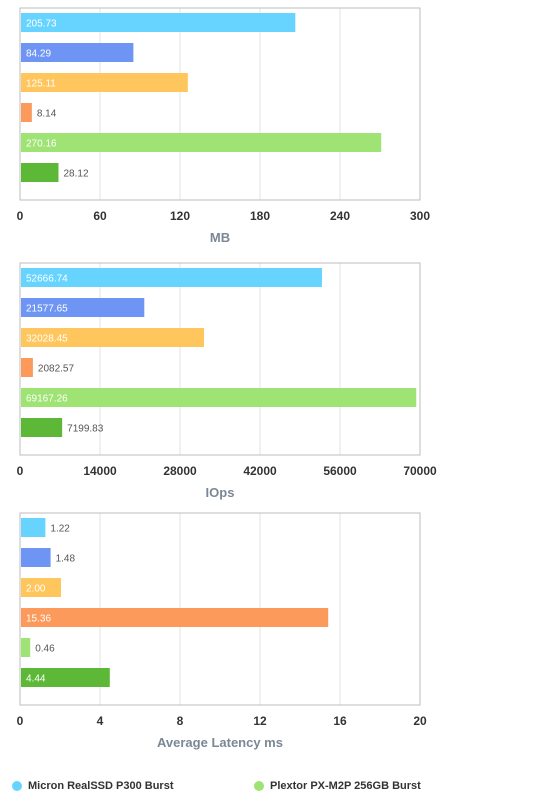  I want to click on x-tick-label: 8, so click(180, 721).